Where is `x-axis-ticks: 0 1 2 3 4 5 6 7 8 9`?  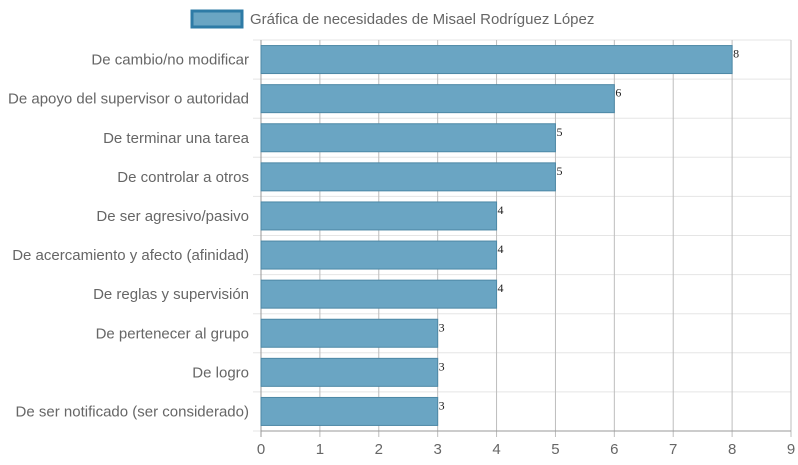
x-axis-ticks: 0 1 2 3 4 5 6 7 8 9 is located at coordinates (526, 449).